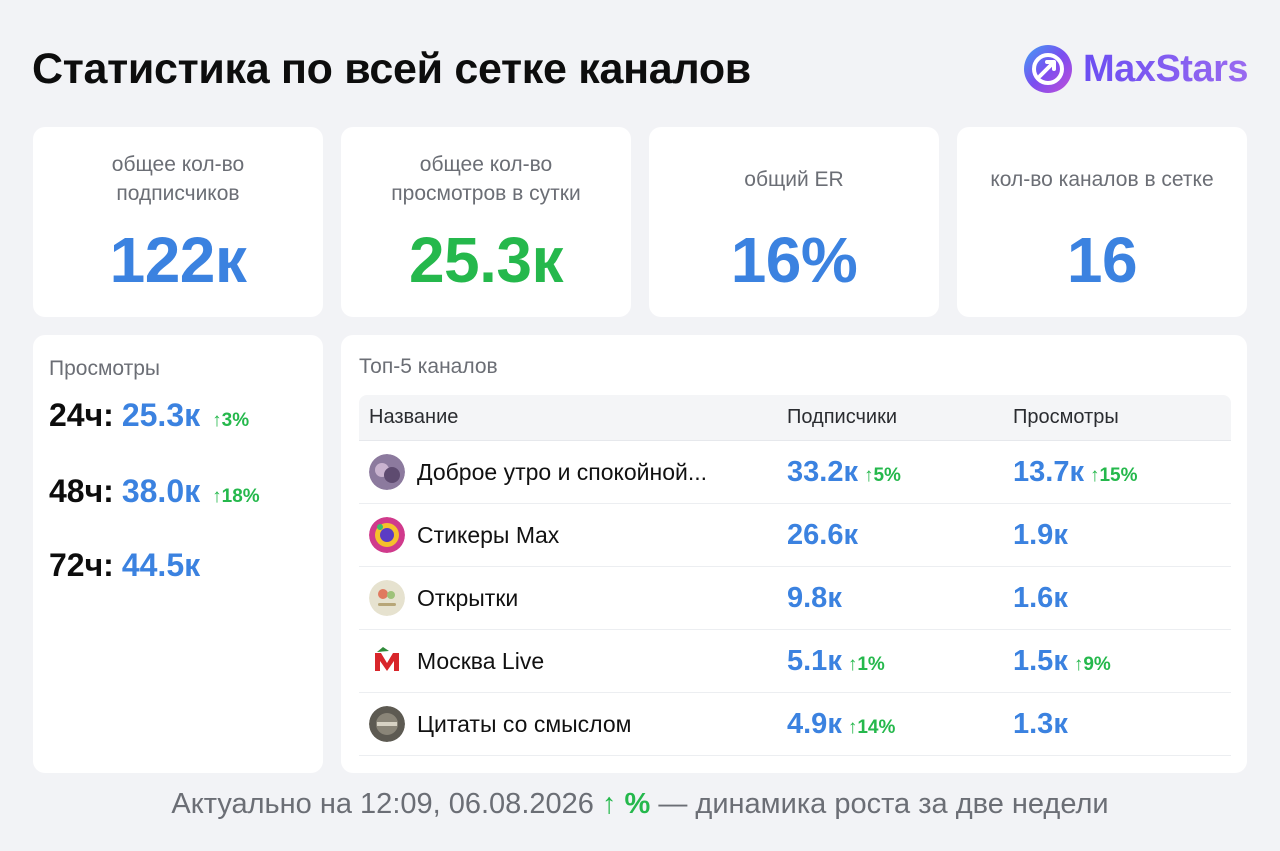  I want to click on stat-label: кол-во каналов в сетке, so click(1102, 179).